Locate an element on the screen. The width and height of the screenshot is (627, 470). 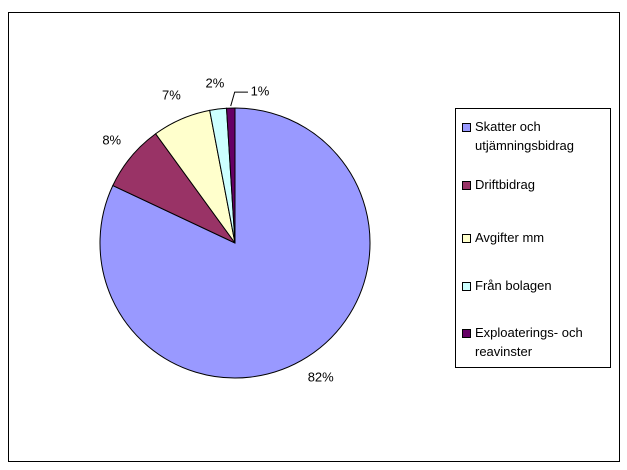
legend-label: Avgifter mm is located at coordinates (510, 237).